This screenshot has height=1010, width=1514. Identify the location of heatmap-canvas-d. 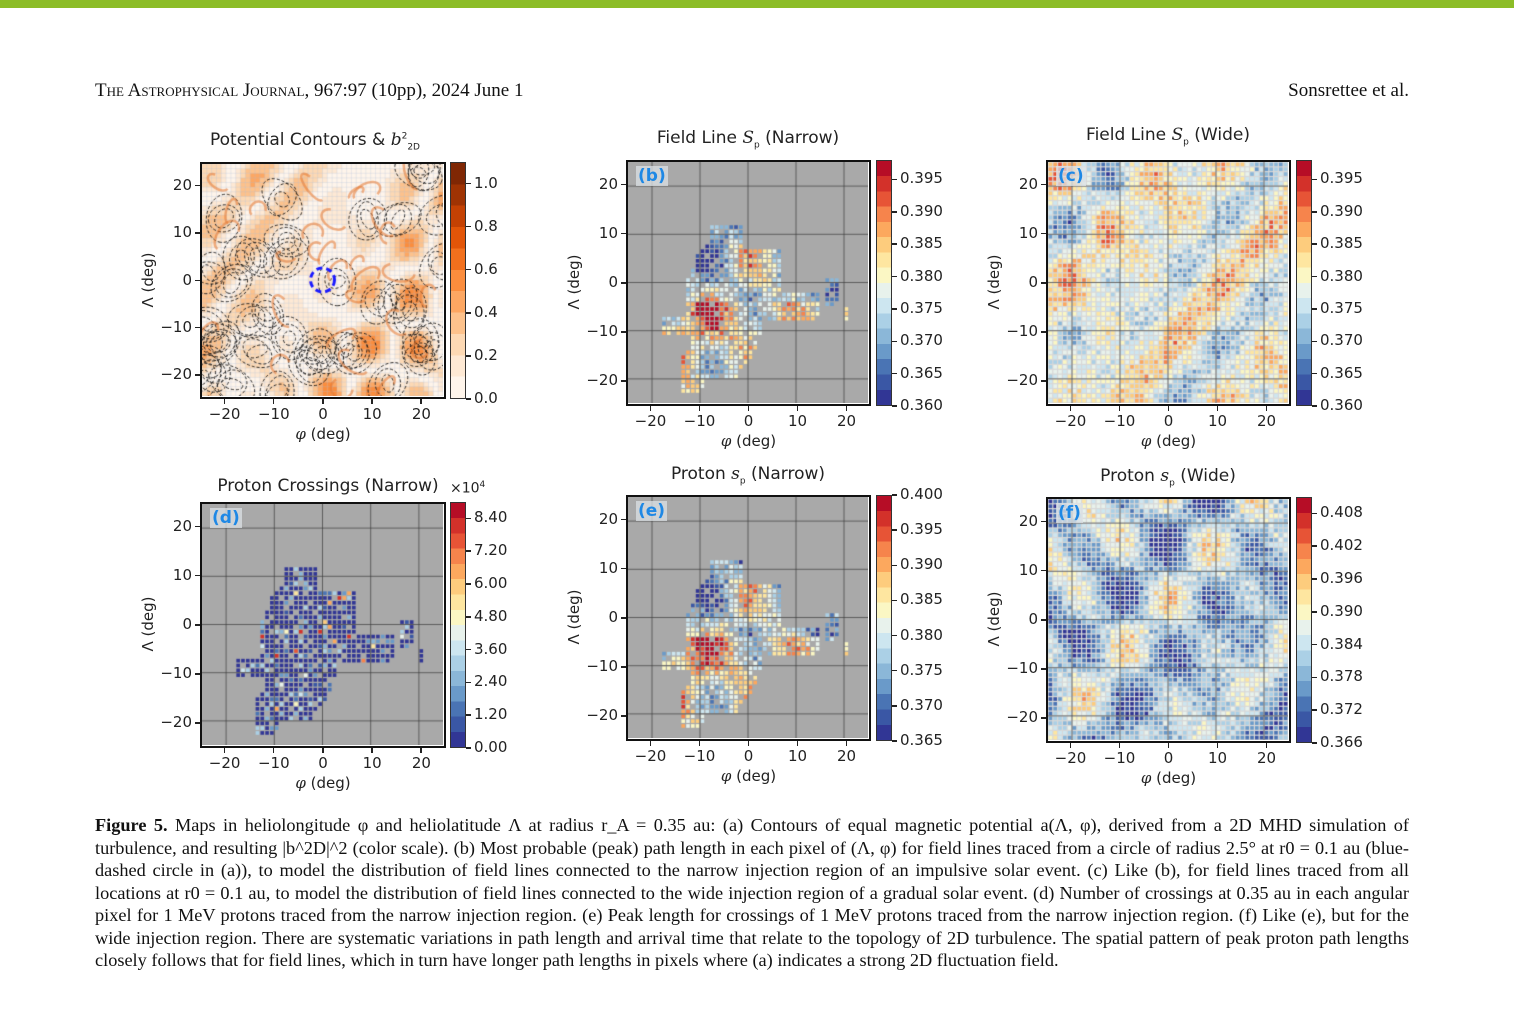
(322, 624).